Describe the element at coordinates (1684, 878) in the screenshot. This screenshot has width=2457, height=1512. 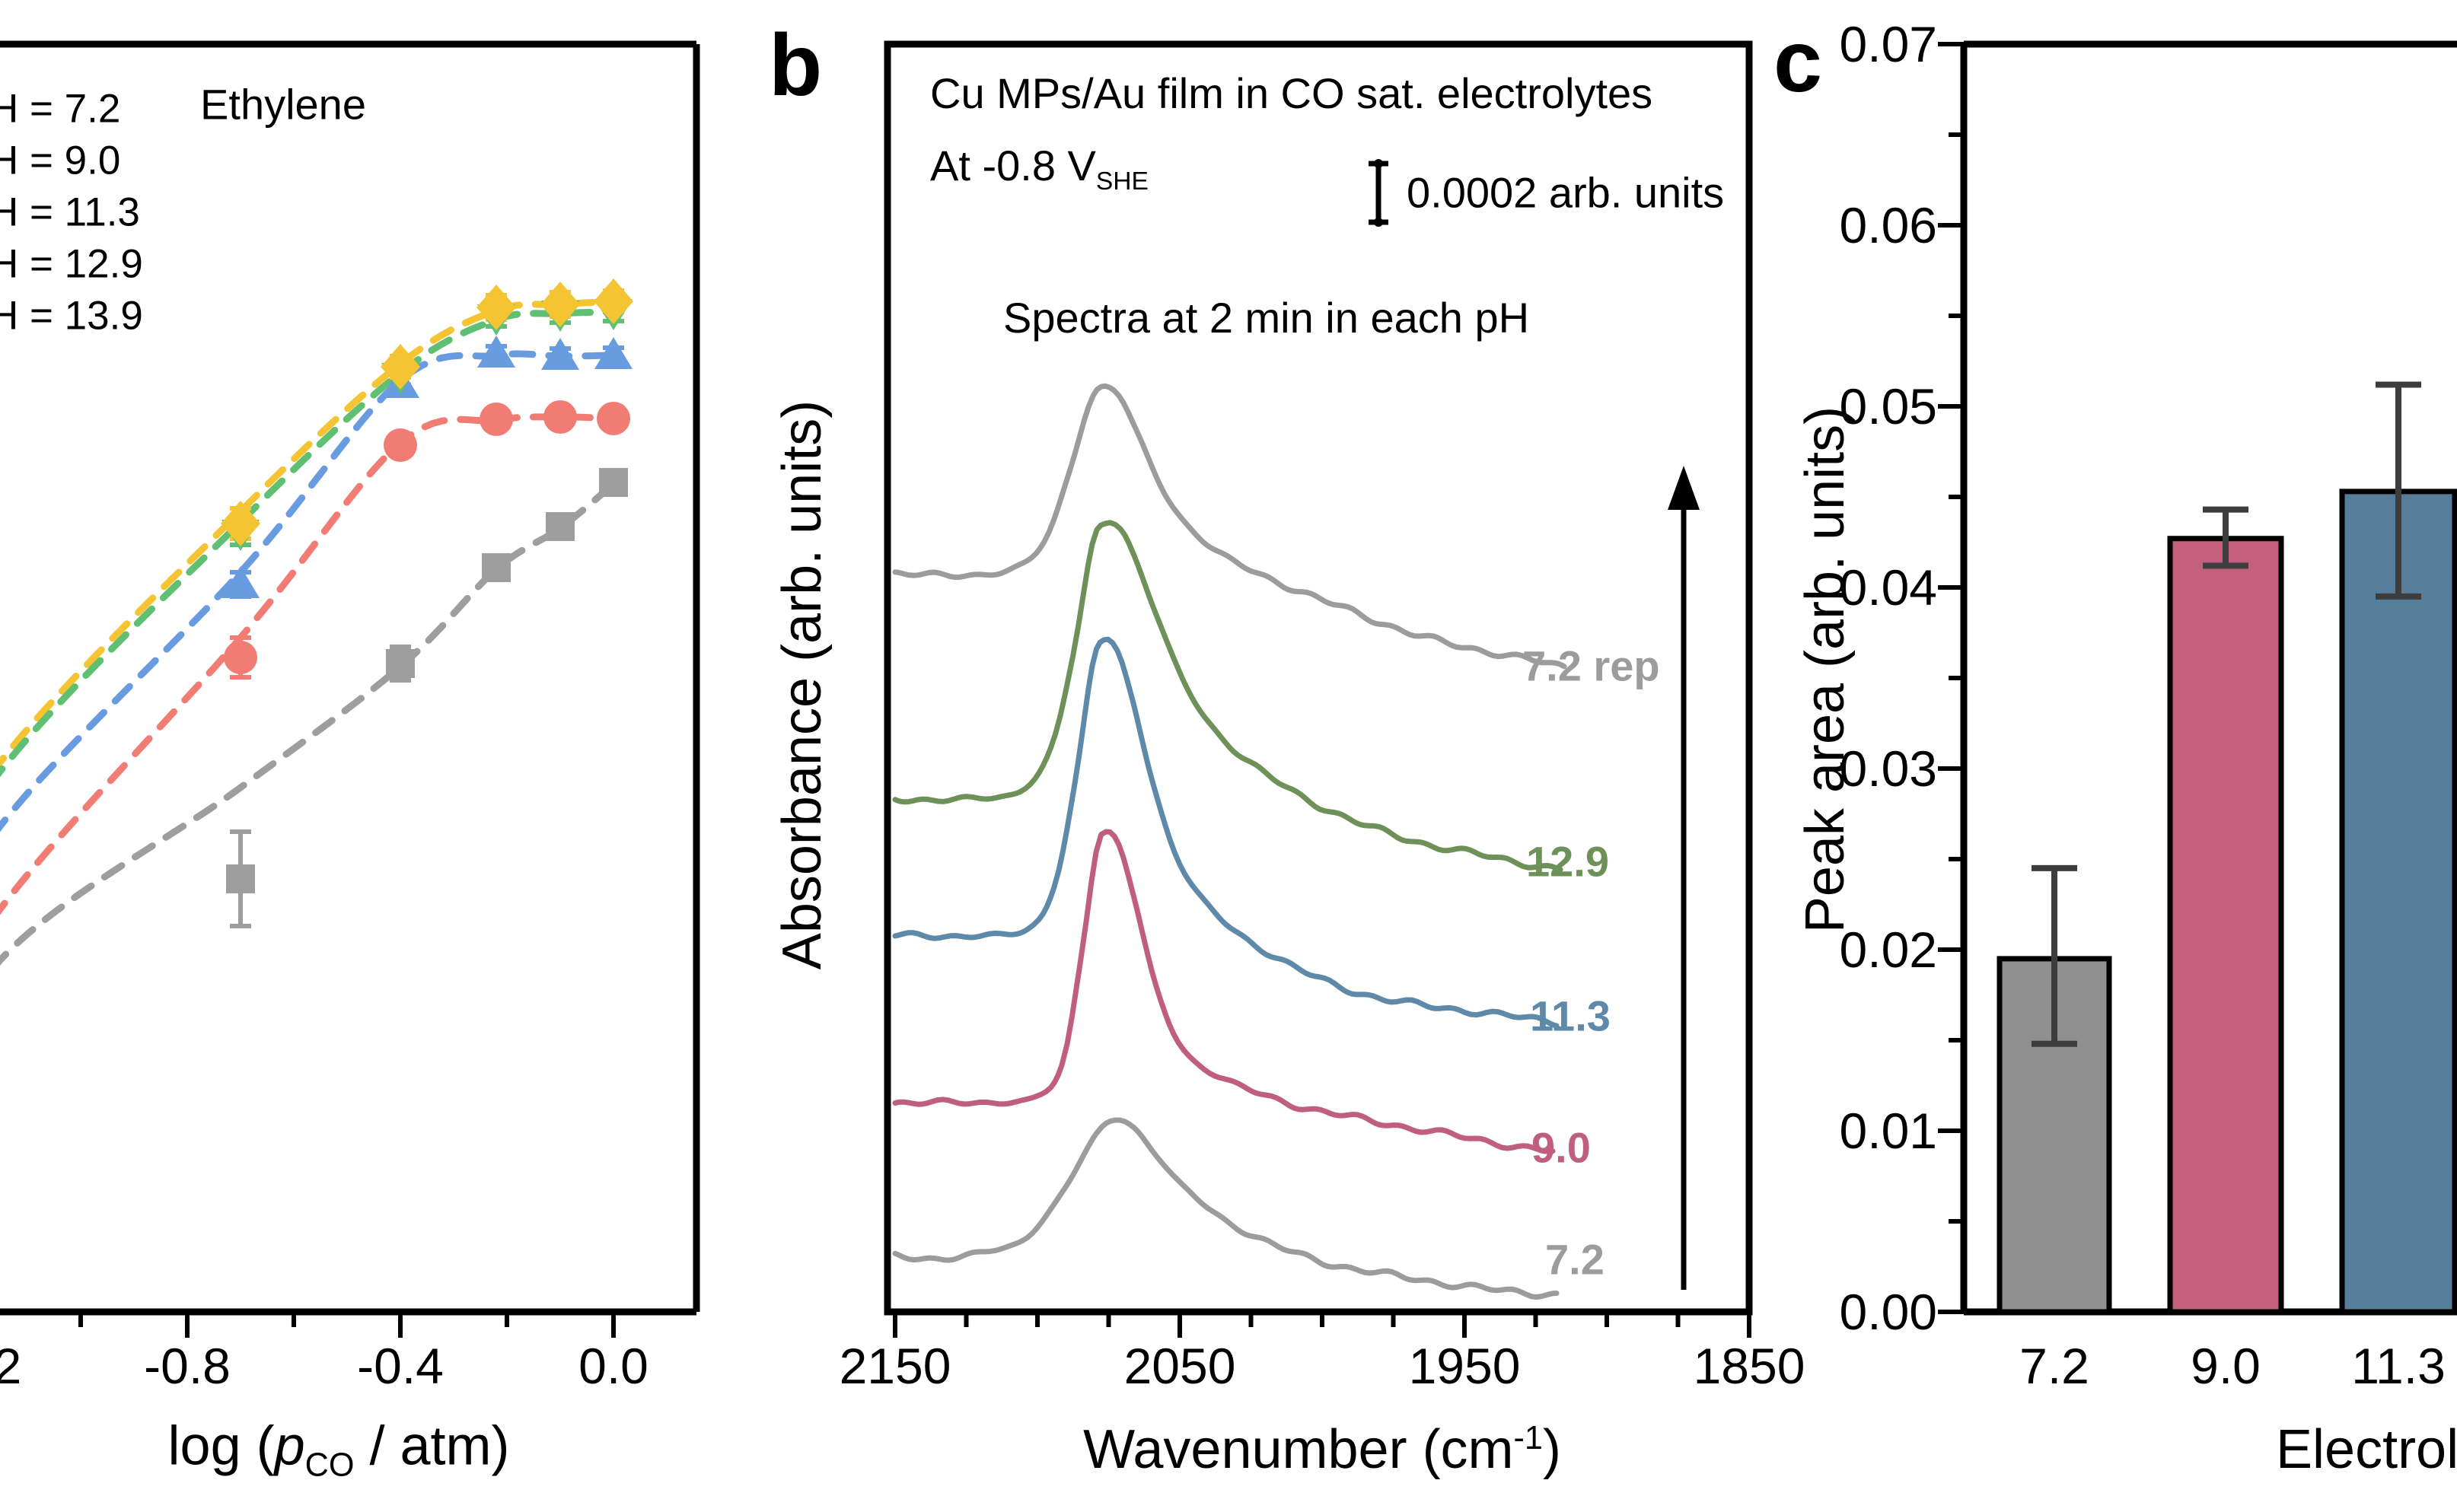
I see `up-arrow-icon` at that location.